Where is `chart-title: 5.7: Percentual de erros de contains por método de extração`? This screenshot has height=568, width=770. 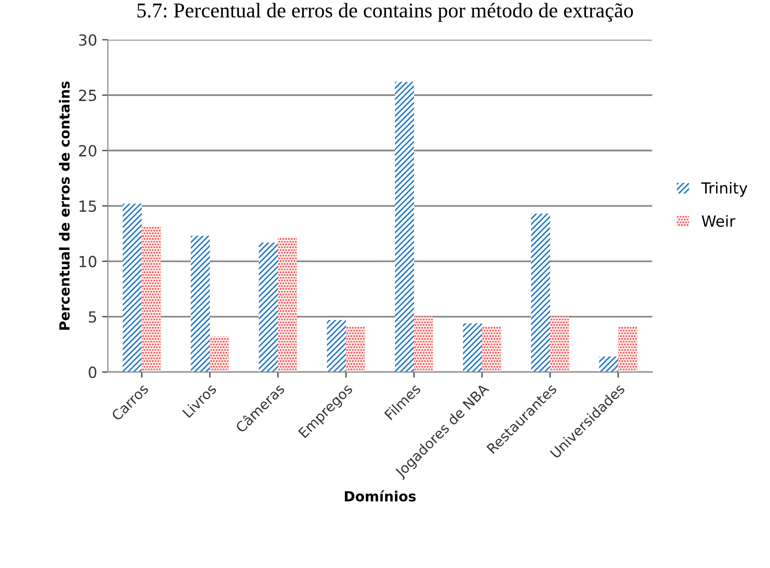 chart-title: 5.7: Percentual de erros de contains por método de extração is located at coordinates (385, 12).